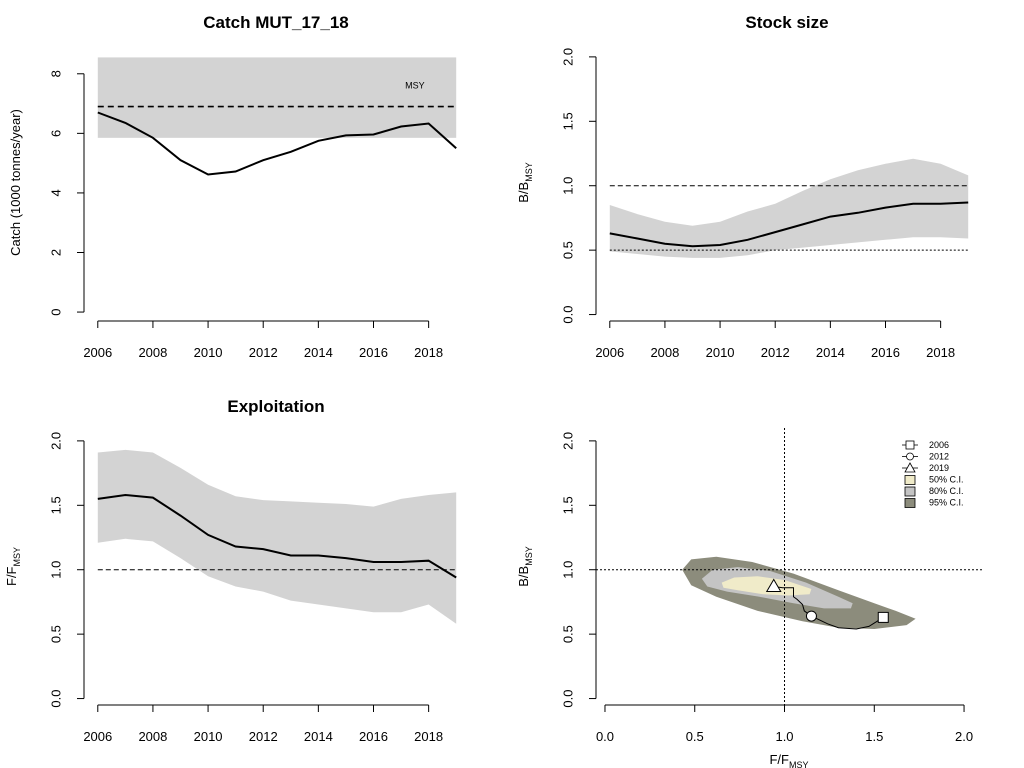  What do you see at coordinates (56, 133) in the screenshot?
I see `y-tick-label: 6` at bounding box center [56, 133].